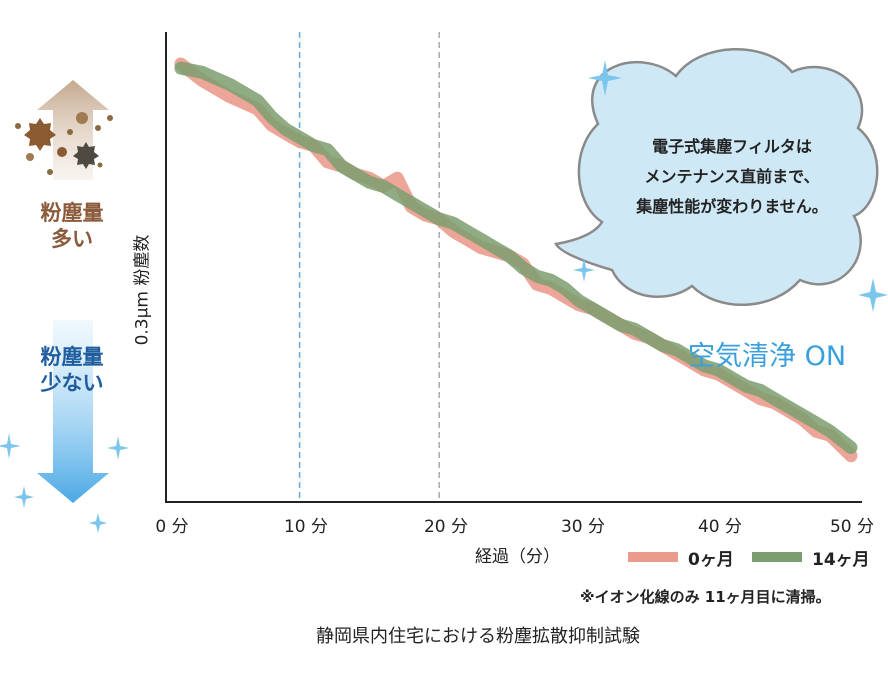 The image size is (888, 676). Describe the element at coordinates (73, 411) in the screenshot. I see `dust-less-arrow` at that location.